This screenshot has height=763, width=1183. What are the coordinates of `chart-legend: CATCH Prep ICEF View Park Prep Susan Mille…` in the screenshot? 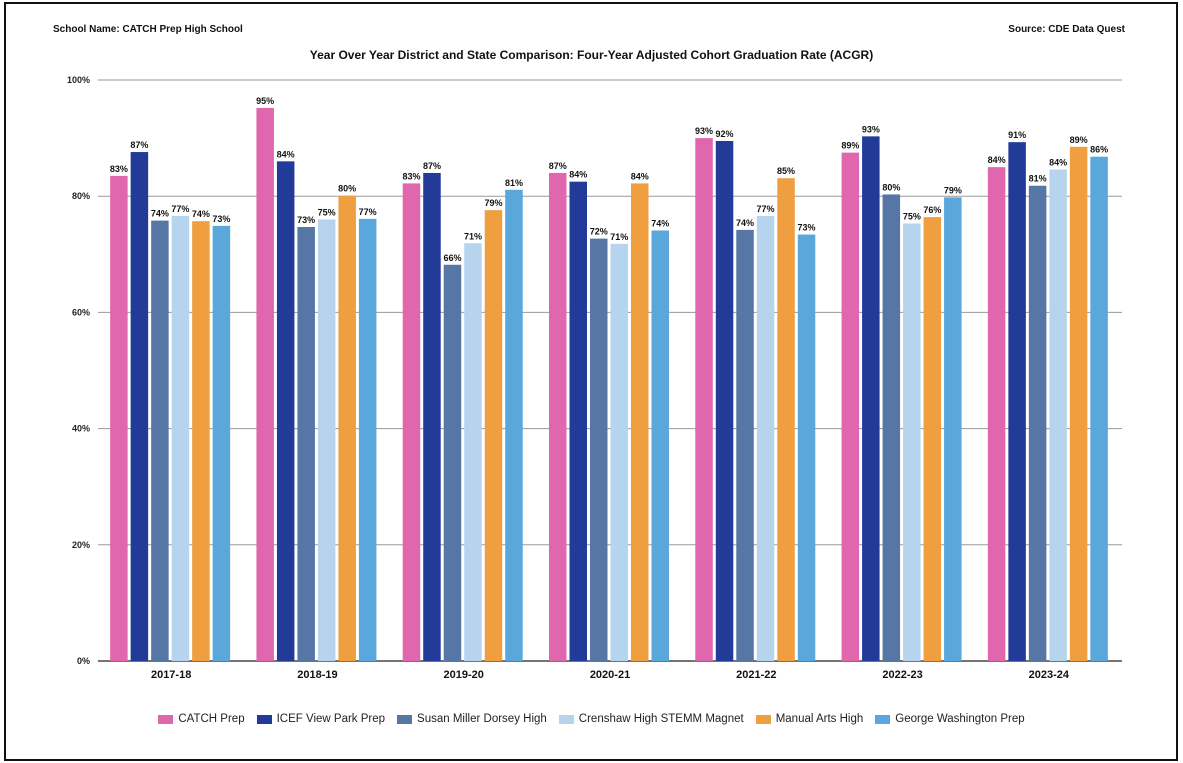 It's located at (591, 719).